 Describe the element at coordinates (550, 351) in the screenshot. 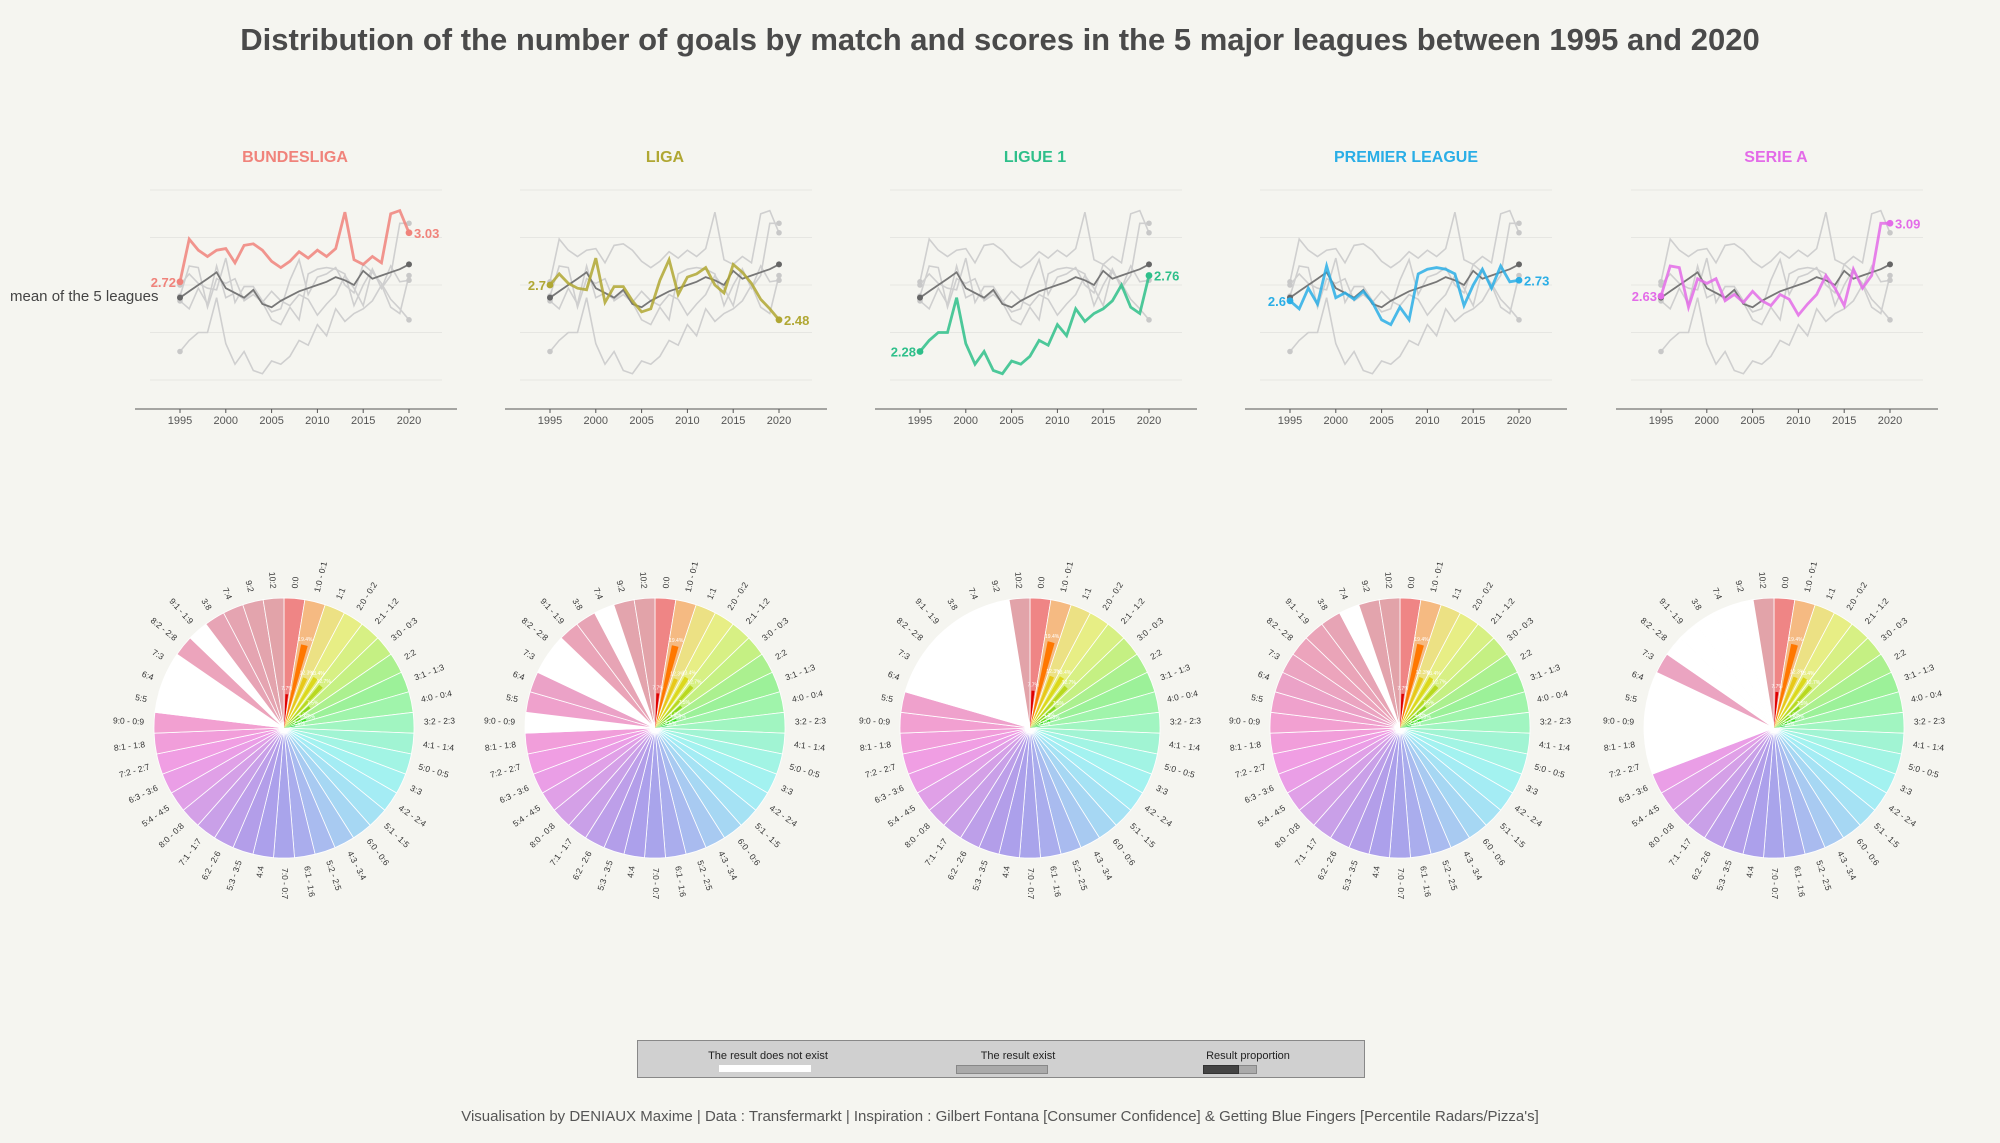

I see `other-league-start-point` at that location.